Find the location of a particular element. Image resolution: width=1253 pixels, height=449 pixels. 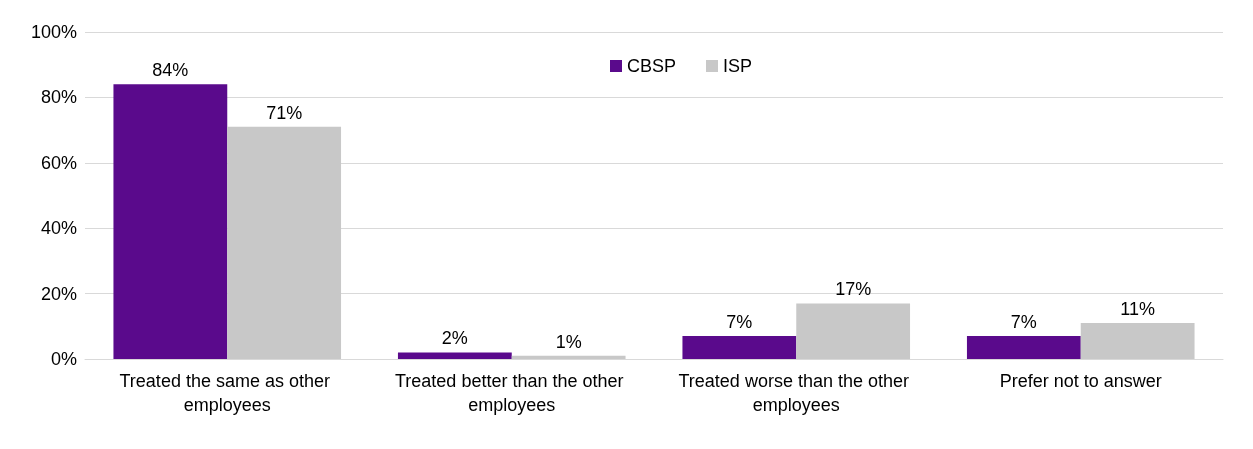

data-label: 1% is located at coordinates (568, 341).